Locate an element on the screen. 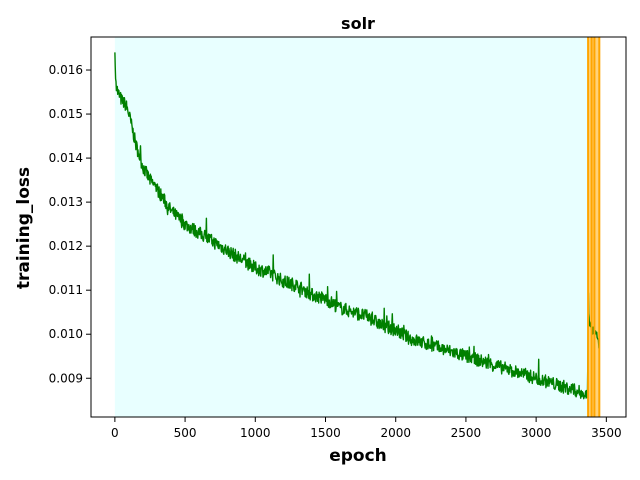 This screenshot has width=640, height=480. vertical-markers is located at coordinates (594, 227).